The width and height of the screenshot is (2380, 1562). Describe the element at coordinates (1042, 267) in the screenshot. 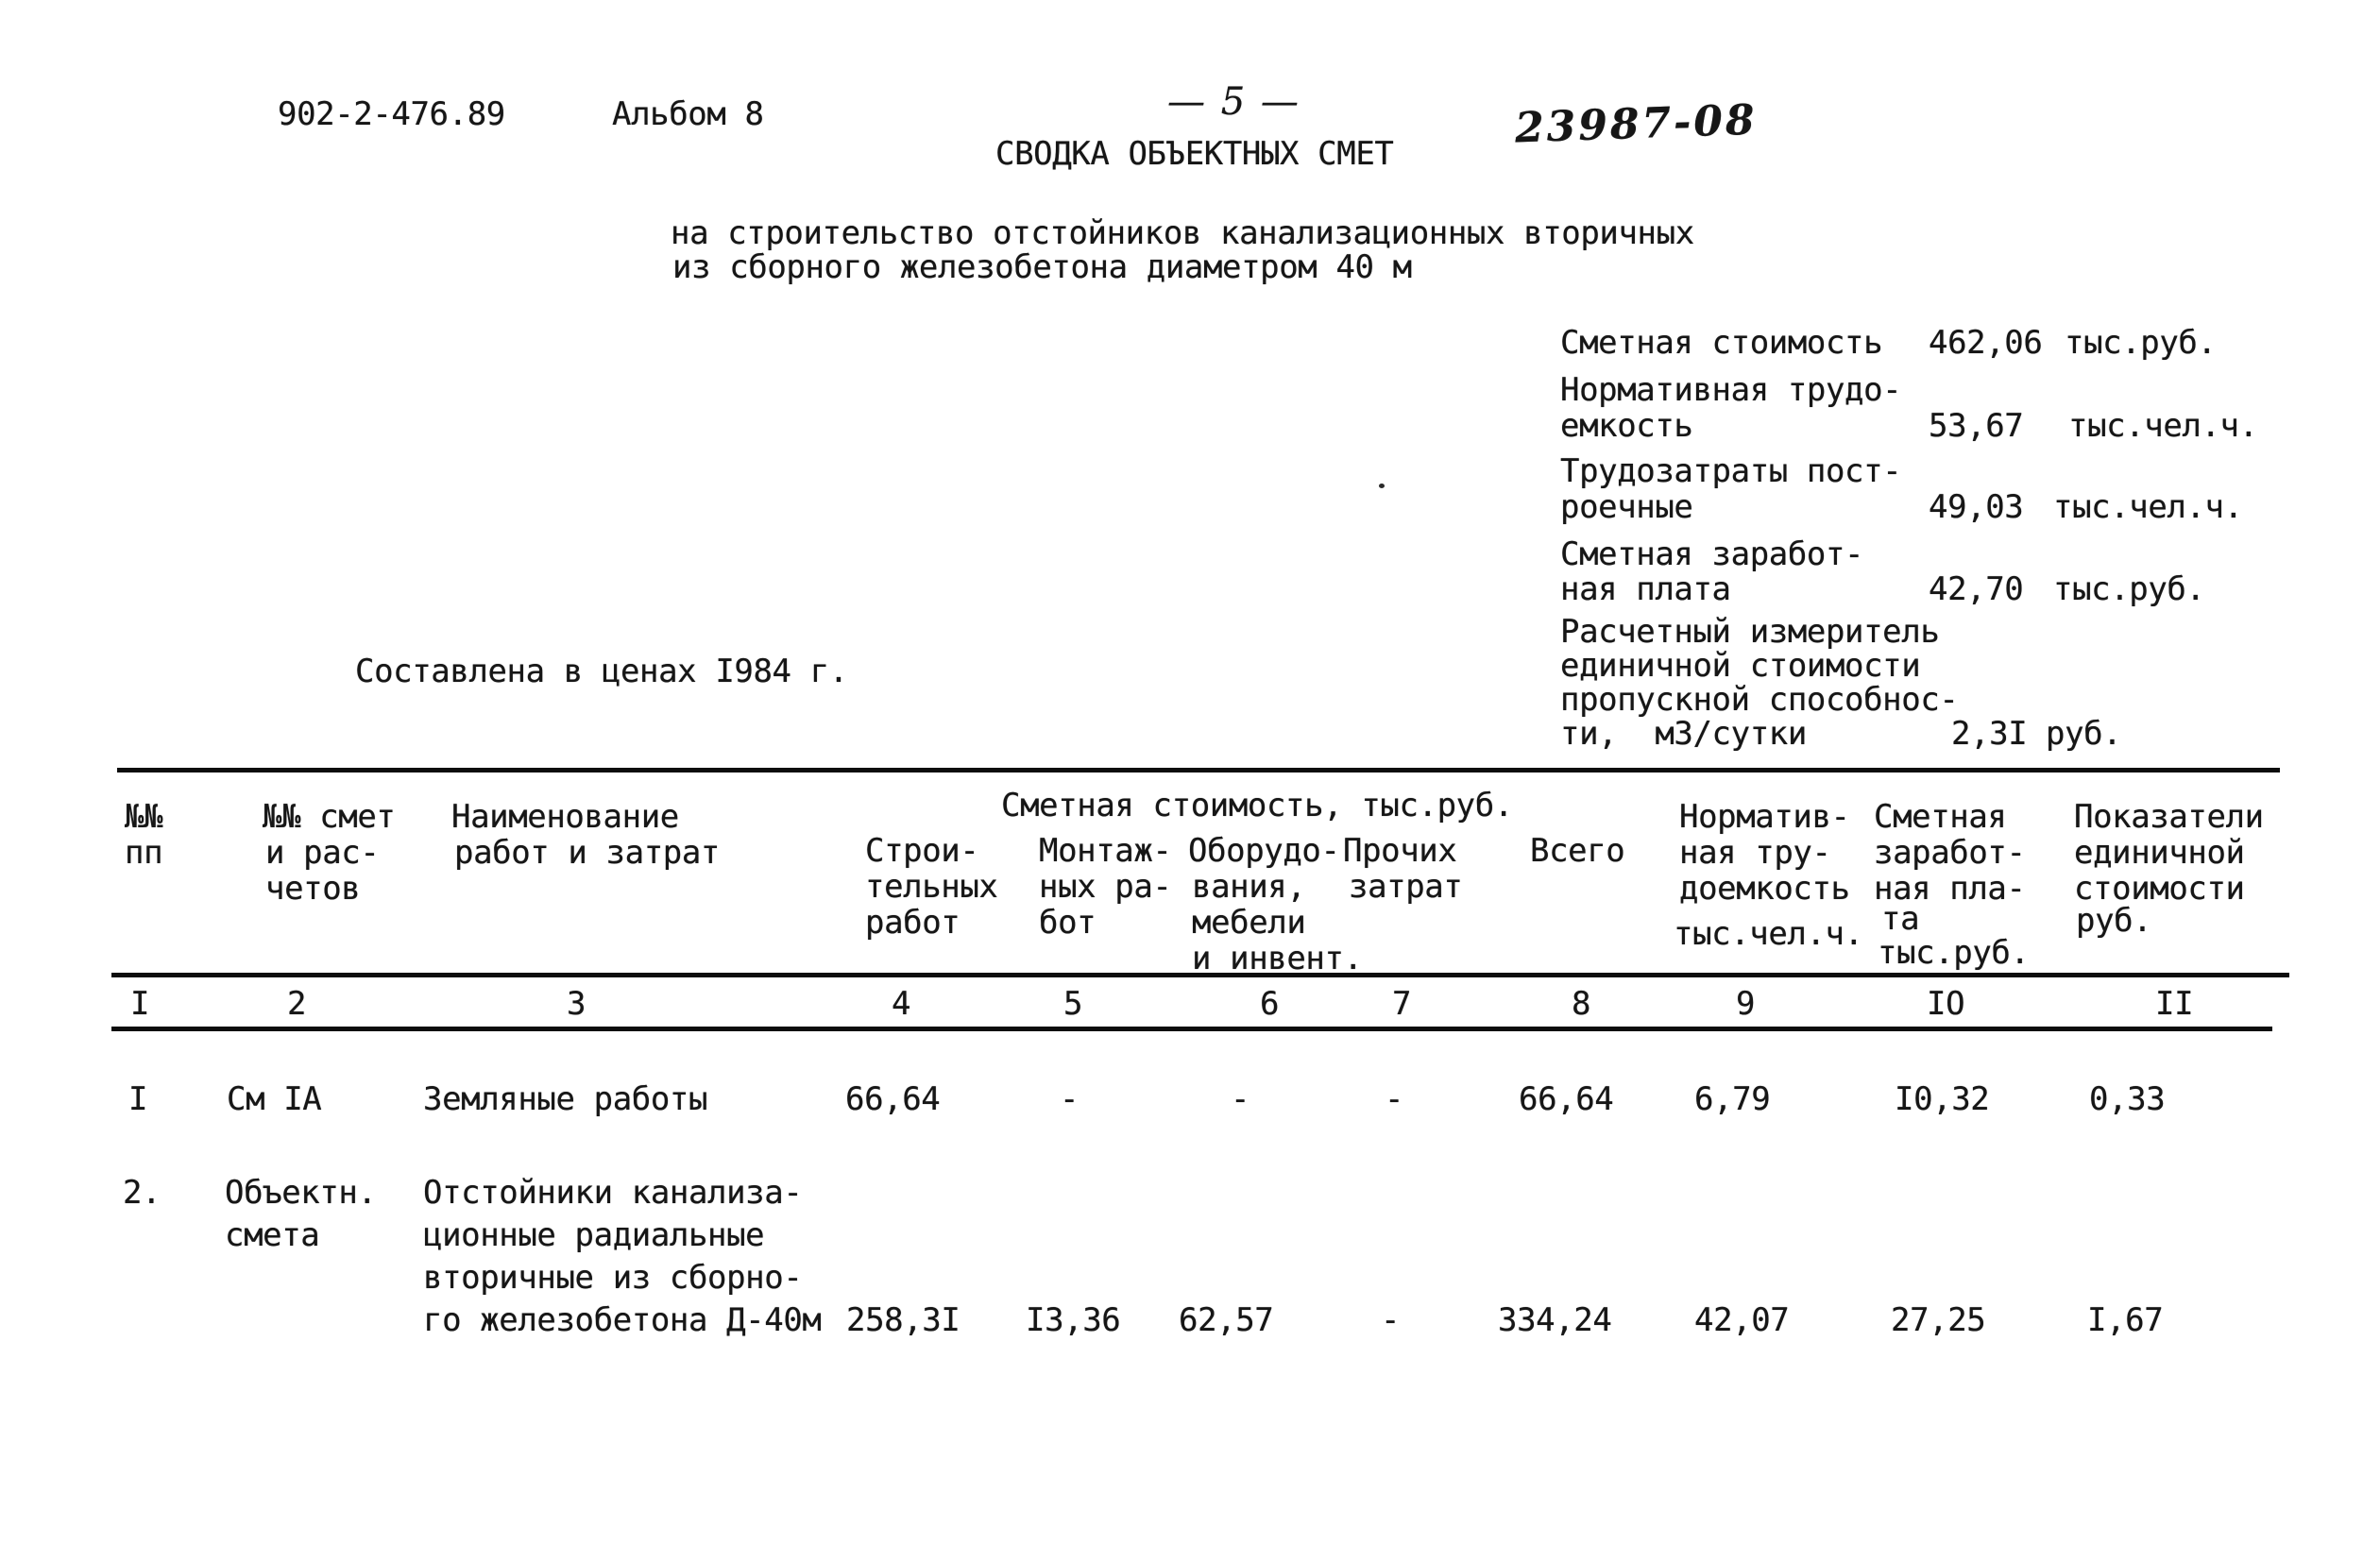

I see `subtitle-line-2: из сборного железобетона диаметром 40 м` at that location.